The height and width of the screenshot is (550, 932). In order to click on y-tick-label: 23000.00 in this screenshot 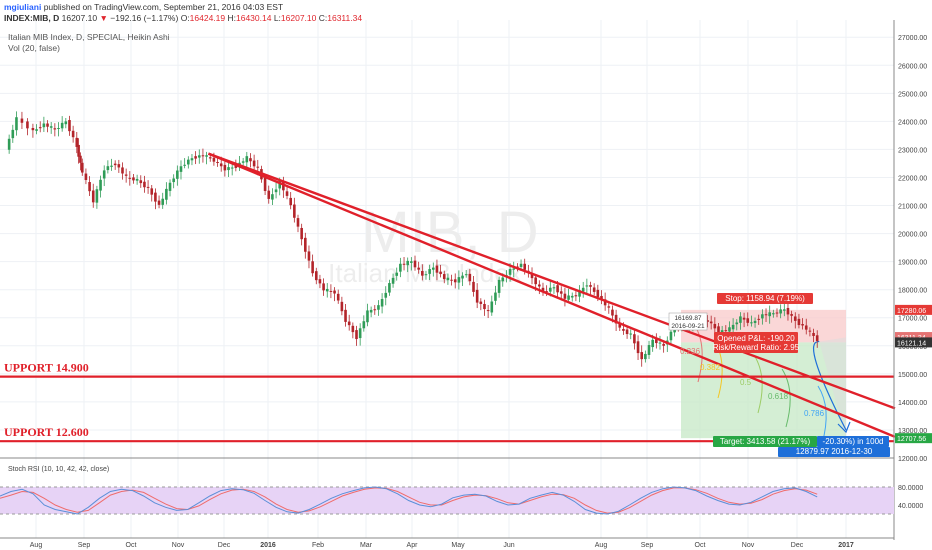, I will do `click(912, 150)`.